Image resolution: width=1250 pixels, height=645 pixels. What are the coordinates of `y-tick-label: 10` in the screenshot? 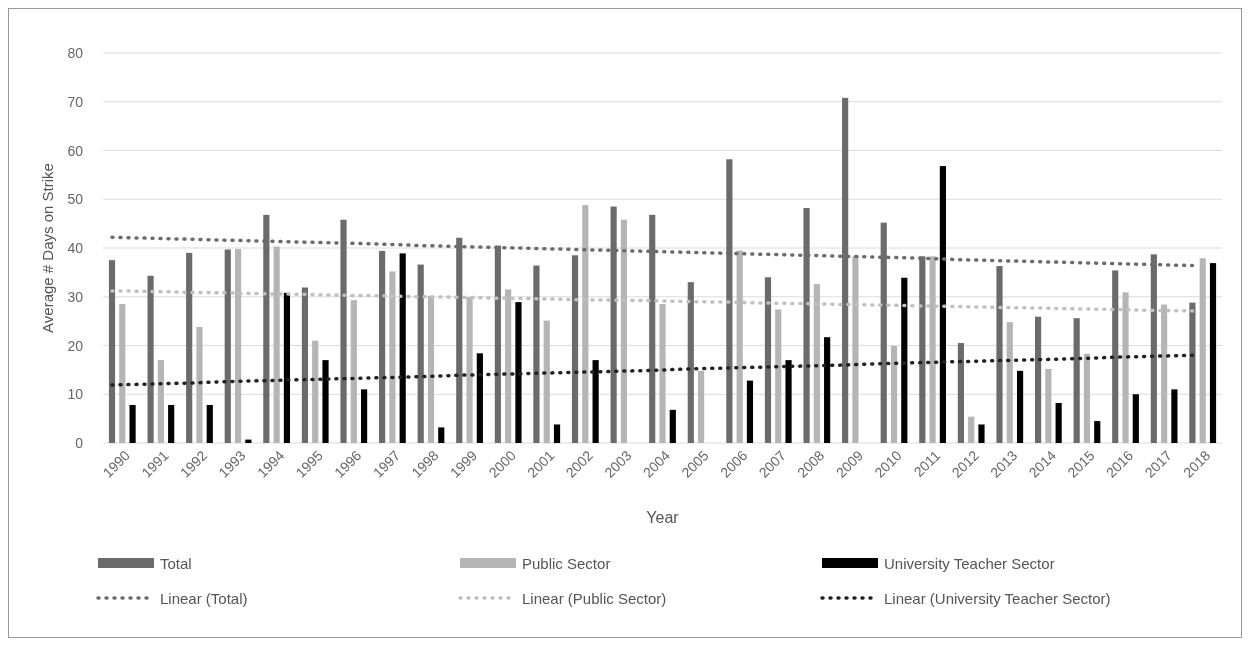 It's located at (75, 394).